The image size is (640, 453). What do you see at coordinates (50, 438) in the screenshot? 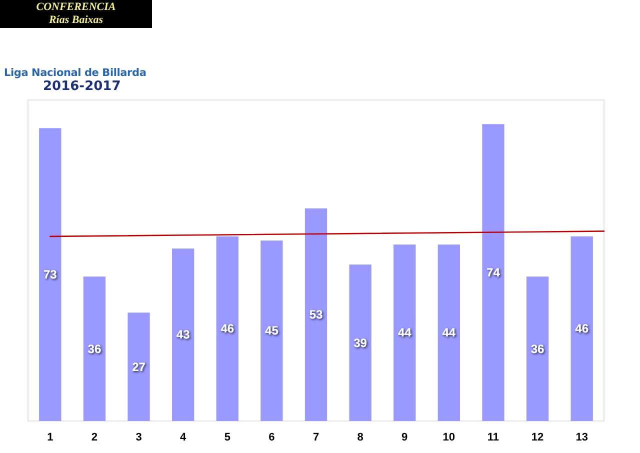
I see `x-tick-label: 1` at bounding box center [50, 438].